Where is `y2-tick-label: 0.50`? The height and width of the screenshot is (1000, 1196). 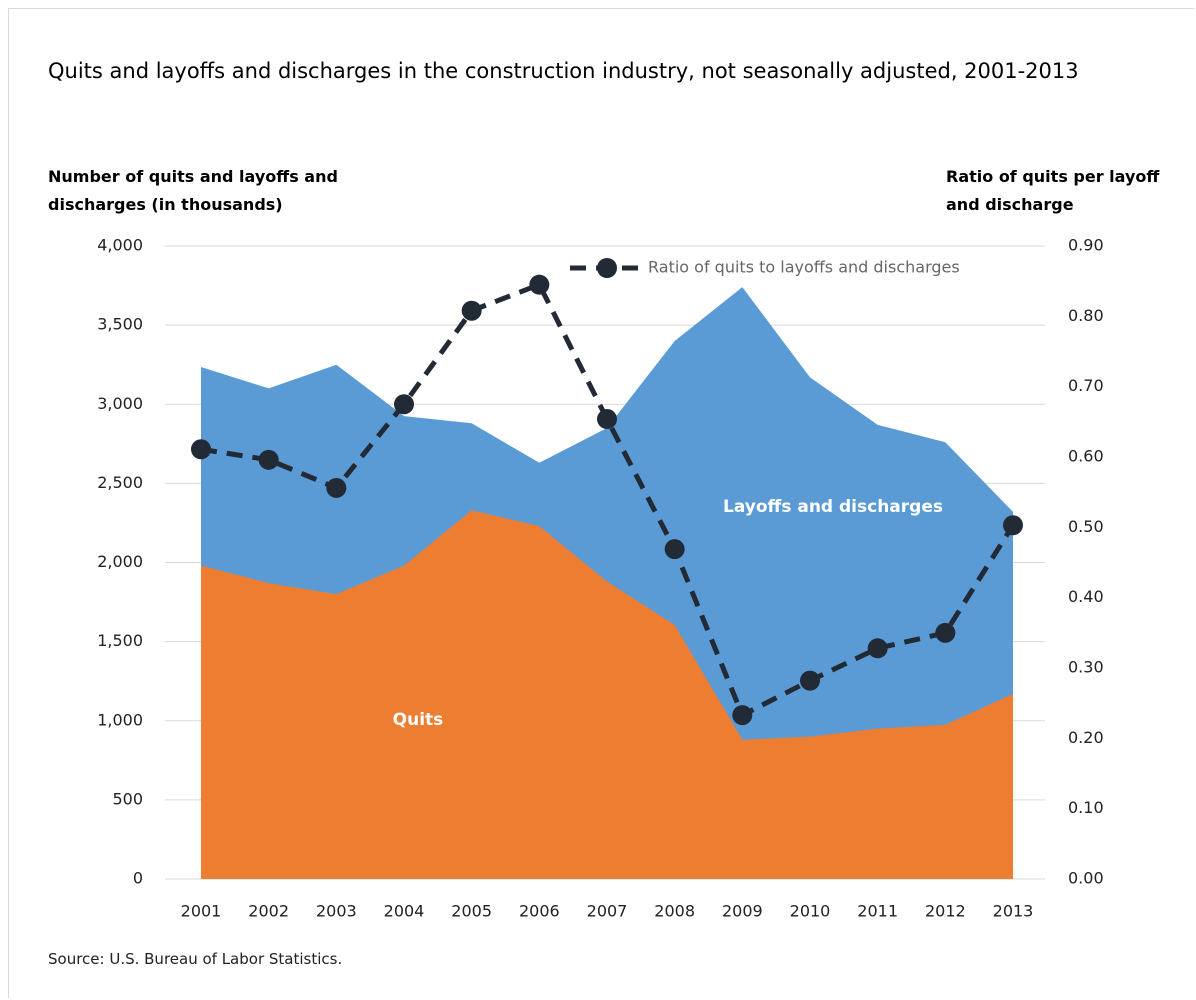
y2-tick-label: 0.50 is located at coordinates (1086, 526).